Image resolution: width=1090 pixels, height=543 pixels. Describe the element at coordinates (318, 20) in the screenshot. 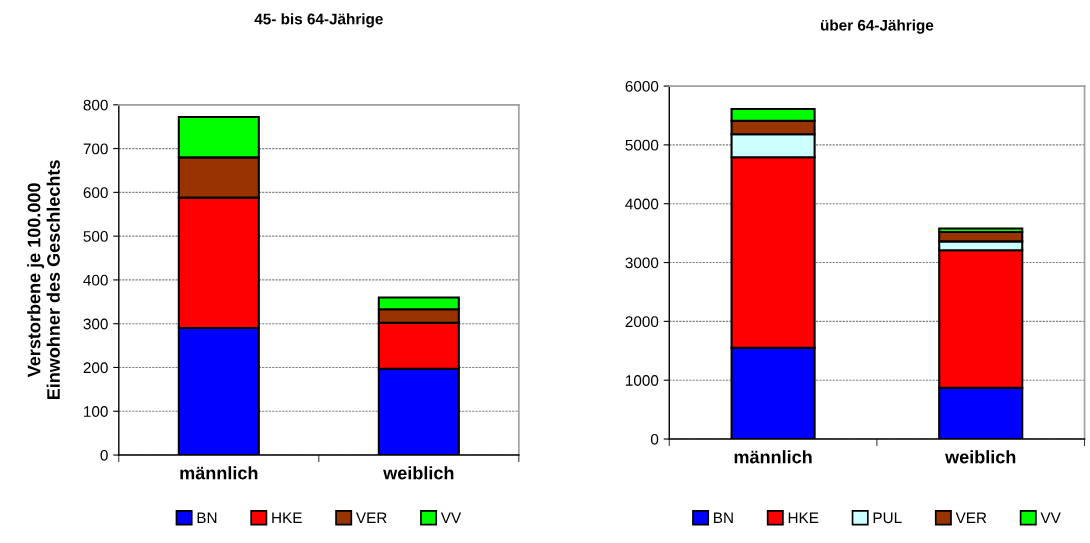

I see `chart-title: 45- bis 64-Jährige` at that location.